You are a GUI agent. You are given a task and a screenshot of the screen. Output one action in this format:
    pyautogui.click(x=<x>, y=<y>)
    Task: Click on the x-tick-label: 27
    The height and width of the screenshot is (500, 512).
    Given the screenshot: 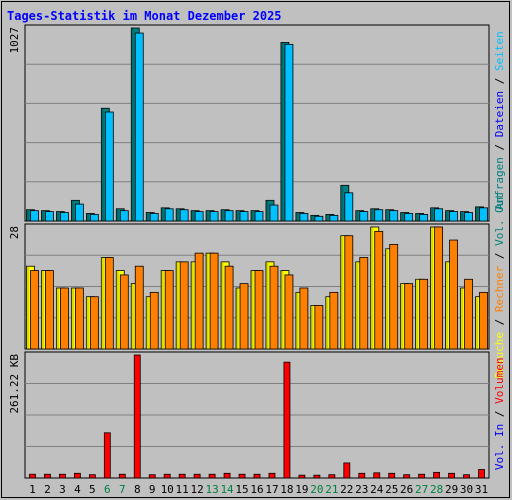 What is the action you would take?
    pyautogui.click(x=421, y=489)
    